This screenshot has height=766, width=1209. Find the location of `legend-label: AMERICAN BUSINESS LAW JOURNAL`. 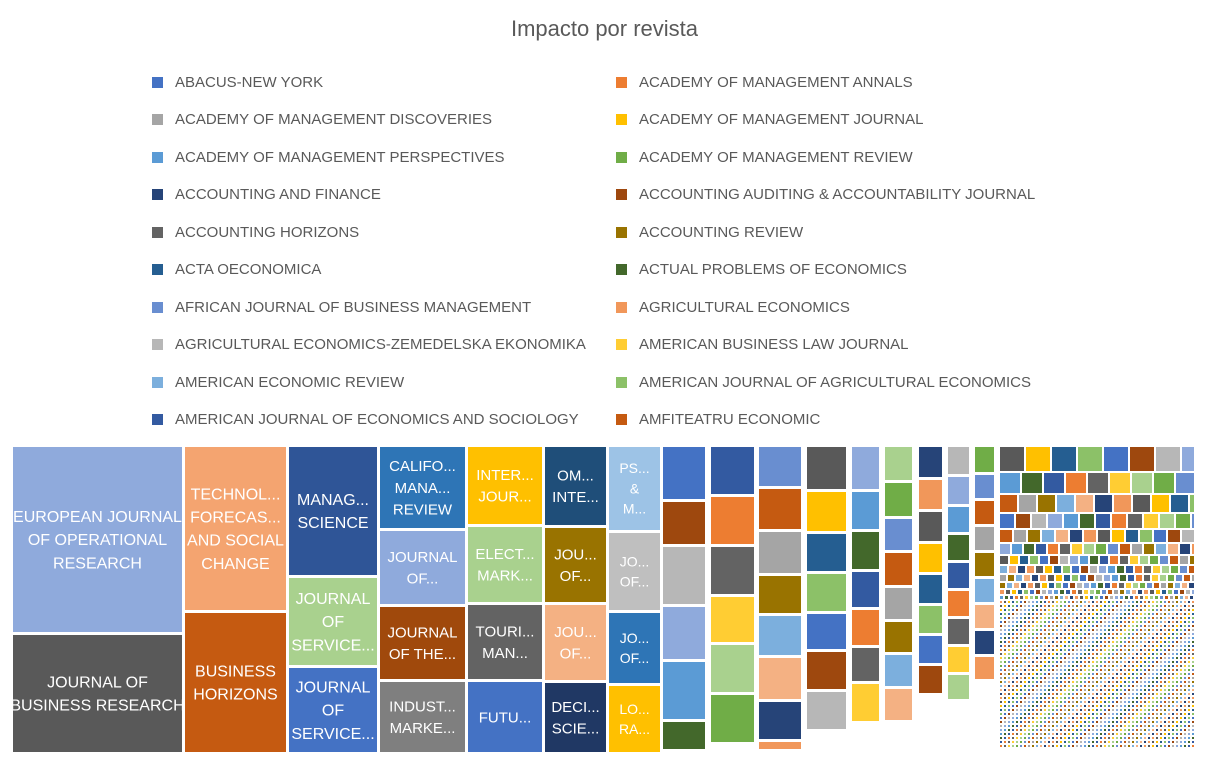

legend-label: AMERICAN BUSINESS LAW JOURNAL is located at coordinates (774, 344).